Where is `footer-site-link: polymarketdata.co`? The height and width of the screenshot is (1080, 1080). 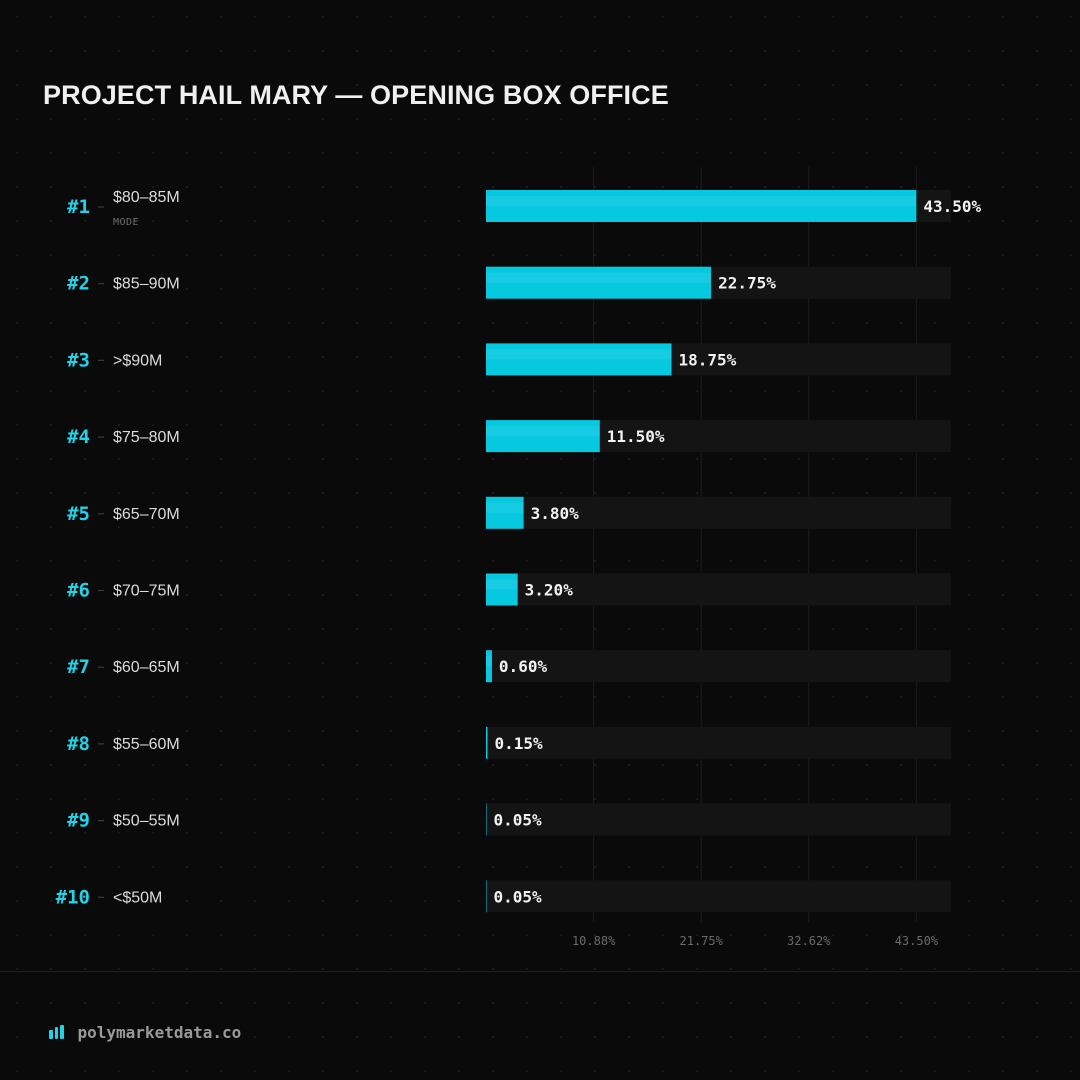 footer-site-link: polymarketdata.co is located at coordinates (159, 1032).